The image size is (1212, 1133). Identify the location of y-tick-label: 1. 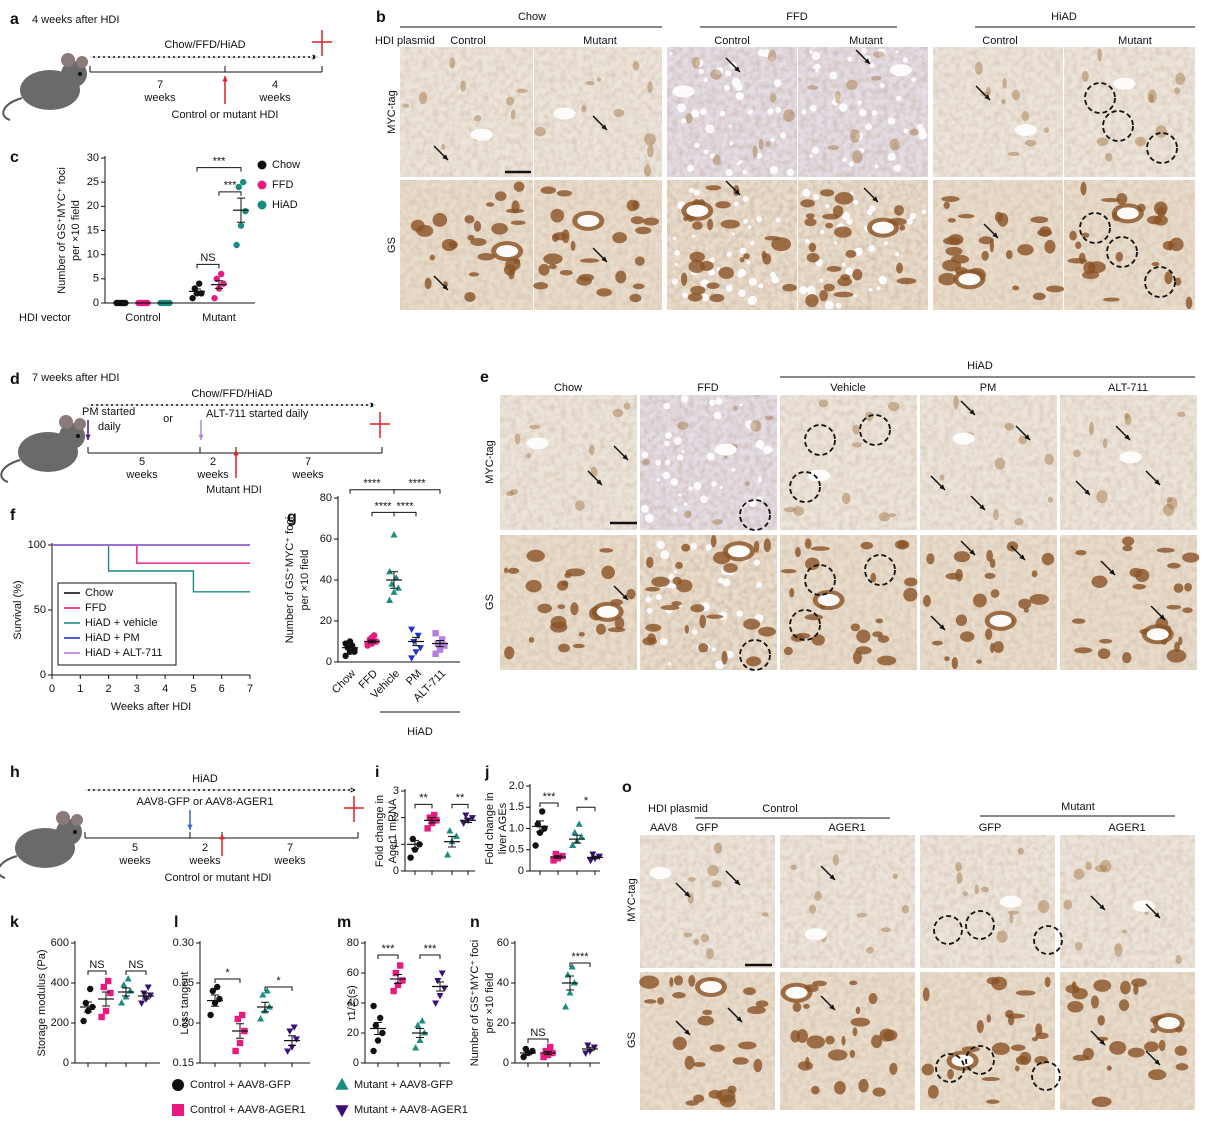
(396, 844).